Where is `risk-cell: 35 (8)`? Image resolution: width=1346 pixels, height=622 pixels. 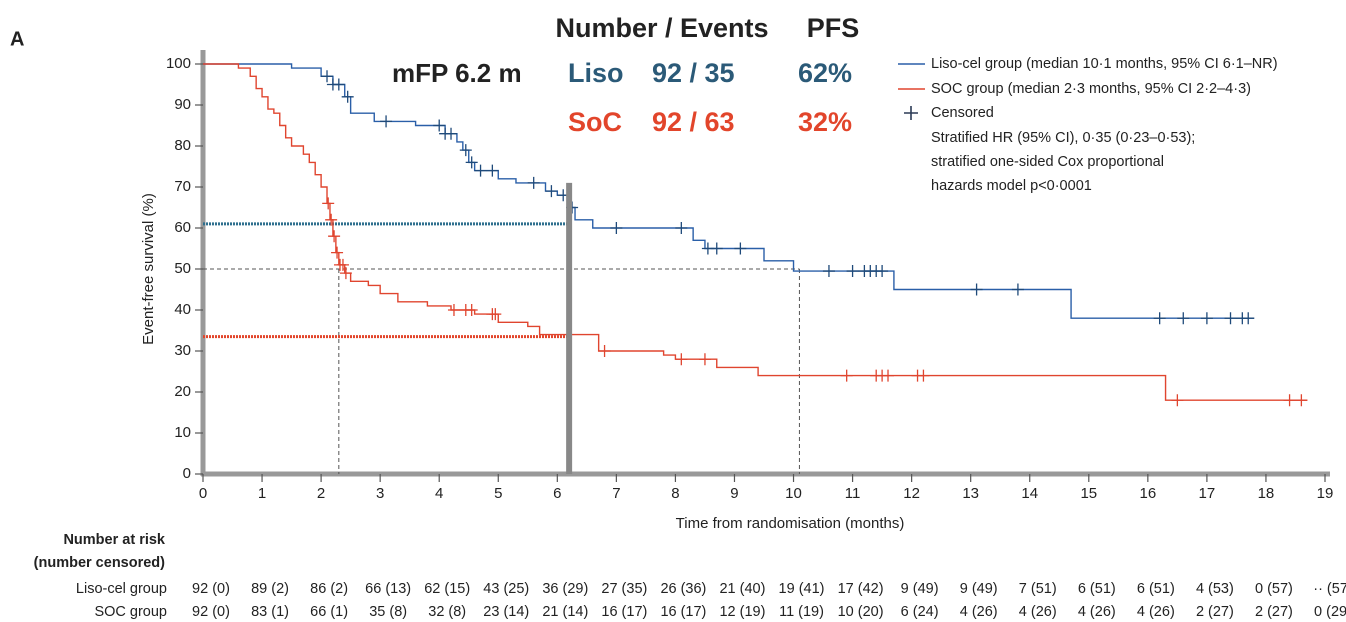 risk-cell: 35 (8) is located at coordinates (388, 612).